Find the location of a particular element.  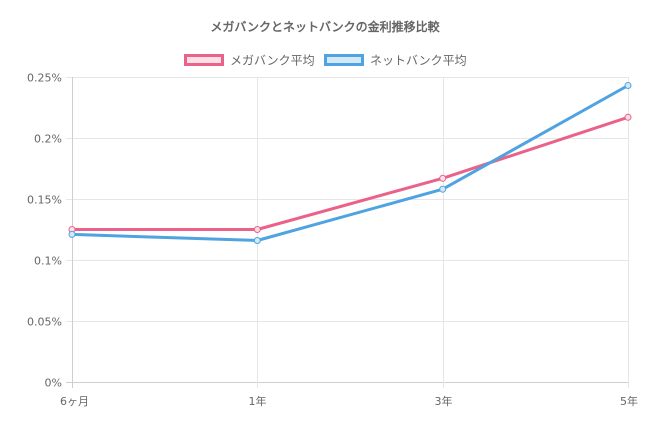

y-tick-label: 0.15% is located at coordinates (44, 200).